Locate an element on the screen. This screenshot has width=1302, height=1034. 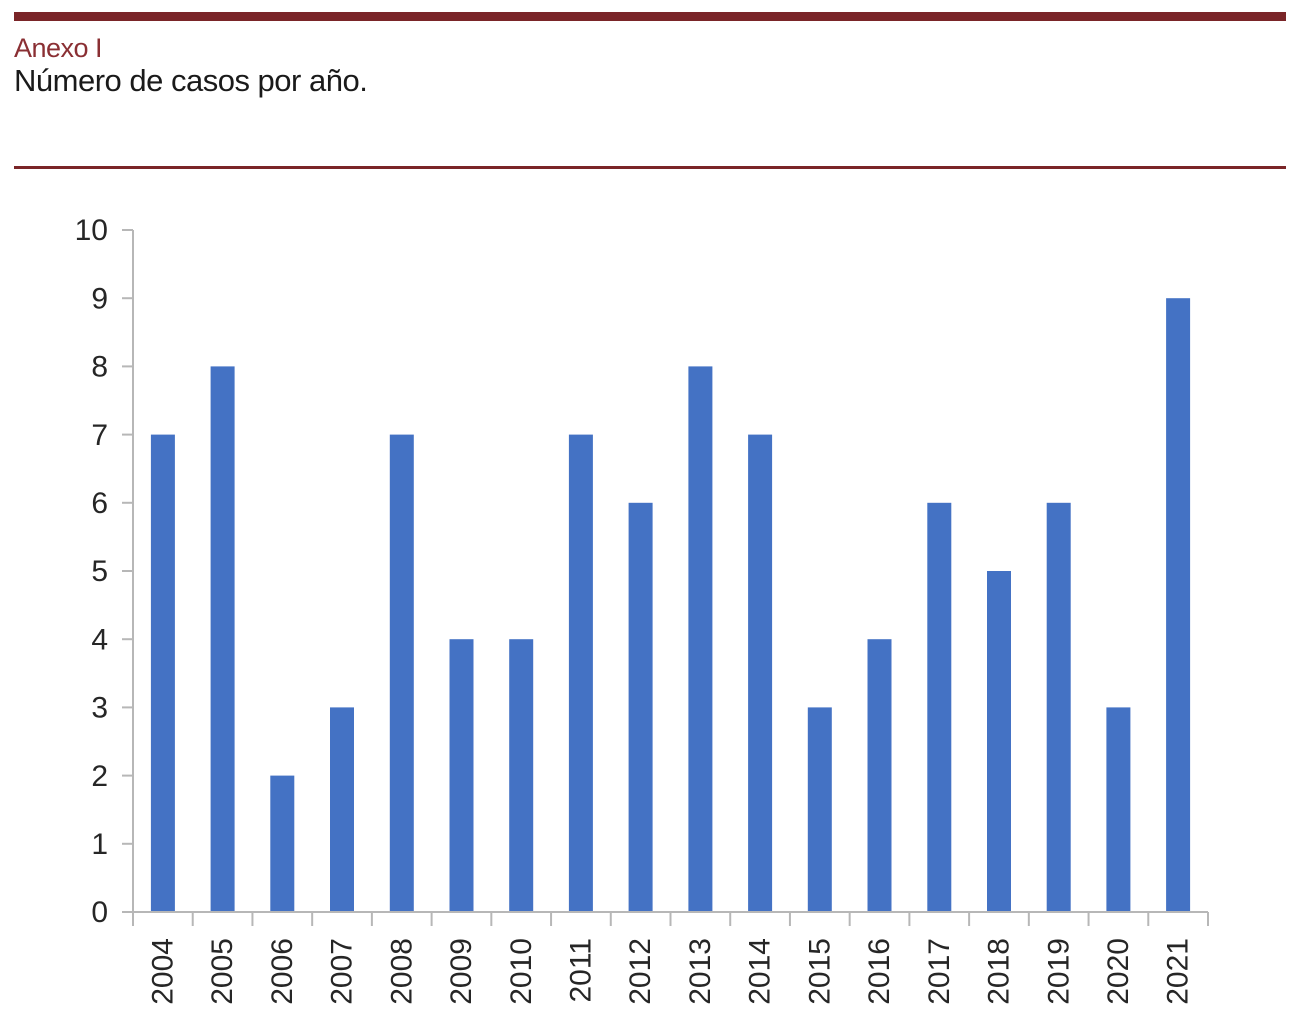
bar-2004 is located at coordinates (162, 673).